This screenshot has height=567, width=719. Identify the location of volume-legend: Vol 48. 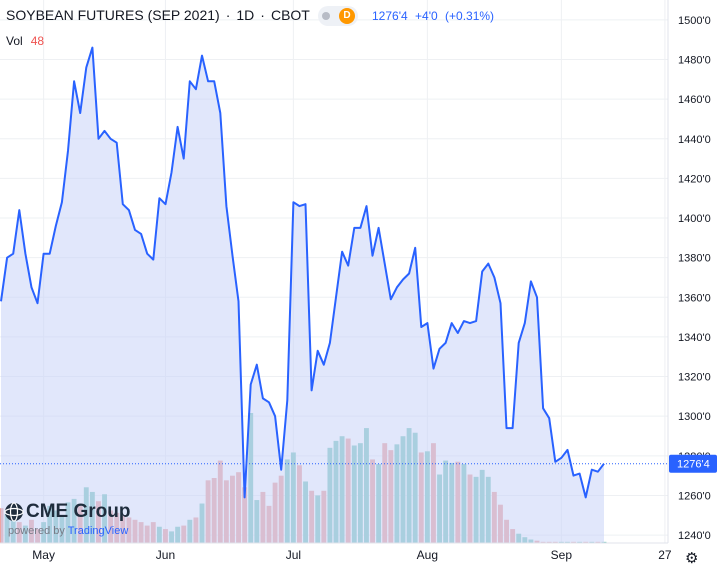
(25, 41).